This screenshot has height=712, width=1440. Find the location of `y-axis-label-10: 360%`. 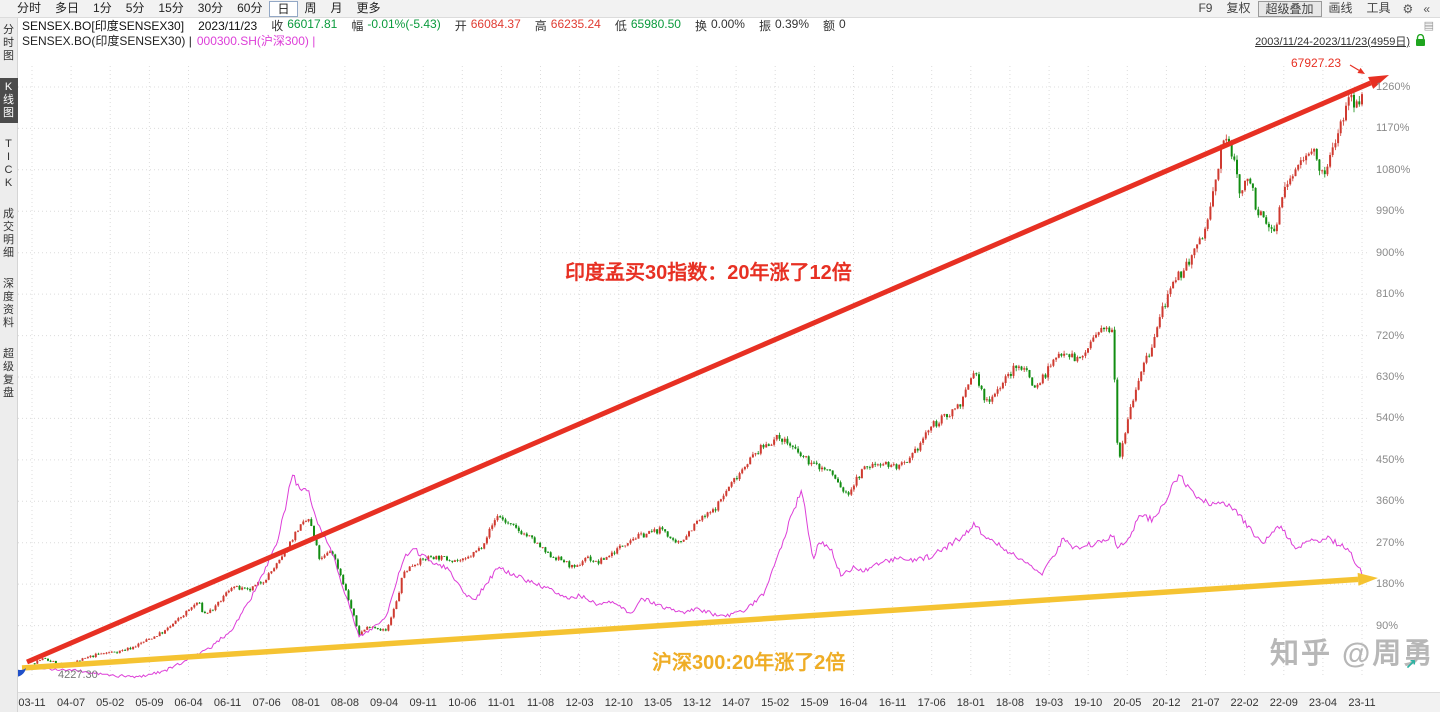

y-axis-label-10: 360% is located at coordinates (1390, 501).